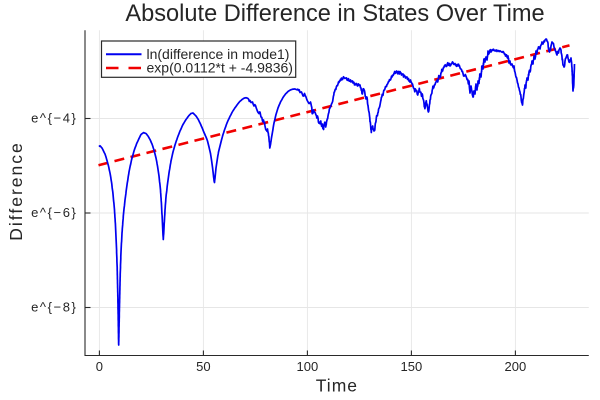 The image size is (600, 400). I want to click on svg-text: e^{−6}, so click(54, 212).